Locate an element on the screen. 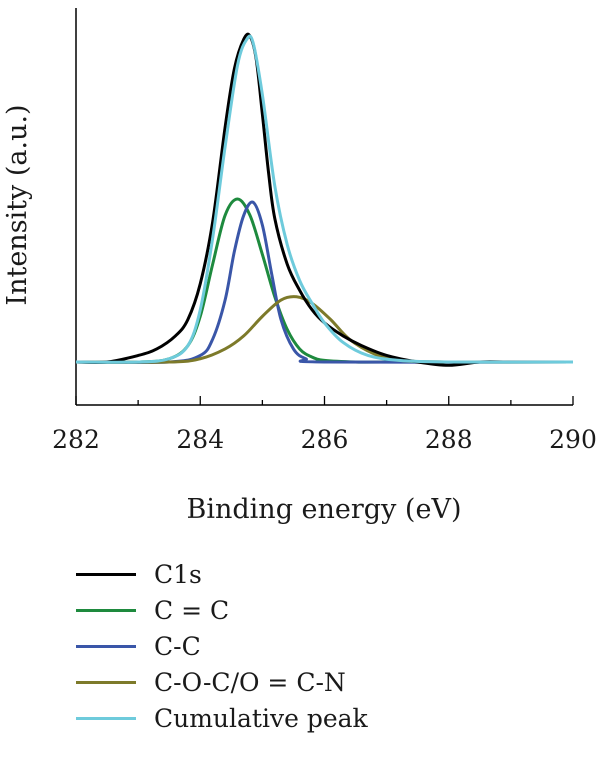  legend-label: C1s is located at coordinates (178, 574).